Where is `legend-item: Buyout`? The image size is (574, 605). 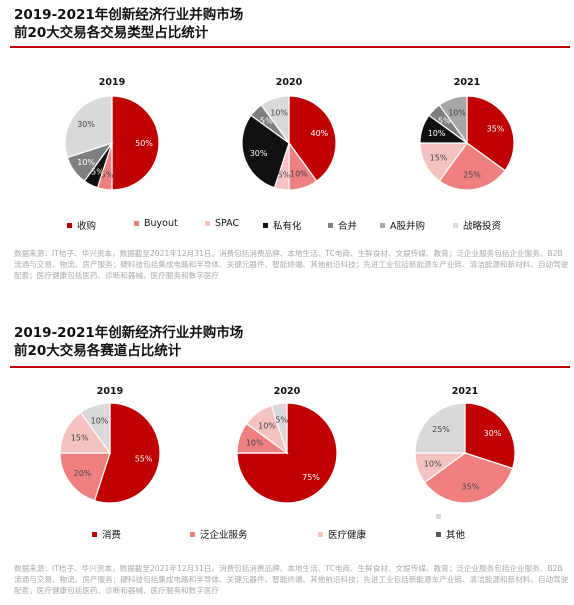 legend-item: Buyout is located at coordinates (156, 223).